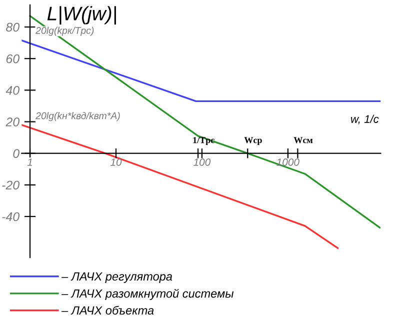  What do you see at coordinates (81, 15) in the screenshot?
I see `y-axis-title: L|W(jw)|` at bounding box center [81, 15].